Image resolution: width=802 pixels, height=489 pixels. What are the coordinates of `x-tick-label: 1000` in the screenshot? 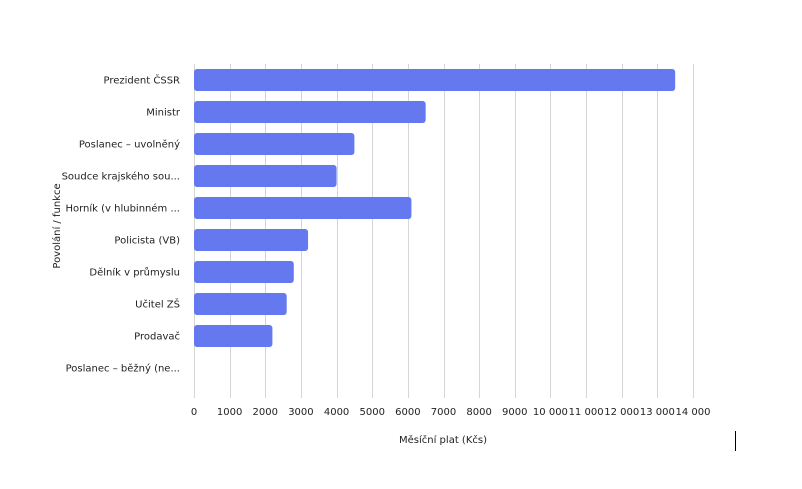 It's located at (229, 412).